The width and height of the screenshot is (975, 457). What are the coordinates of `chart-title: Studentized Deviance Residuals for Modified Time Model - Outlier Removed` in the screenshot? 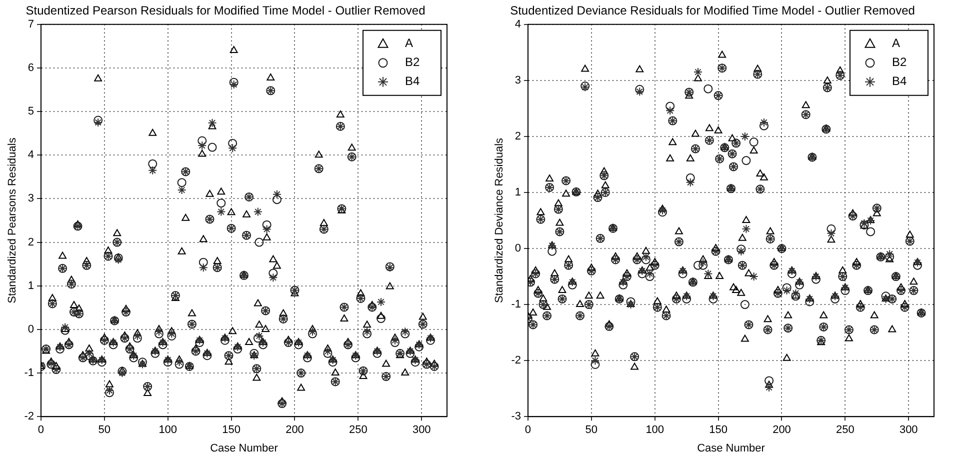 It's located at (712, 11).